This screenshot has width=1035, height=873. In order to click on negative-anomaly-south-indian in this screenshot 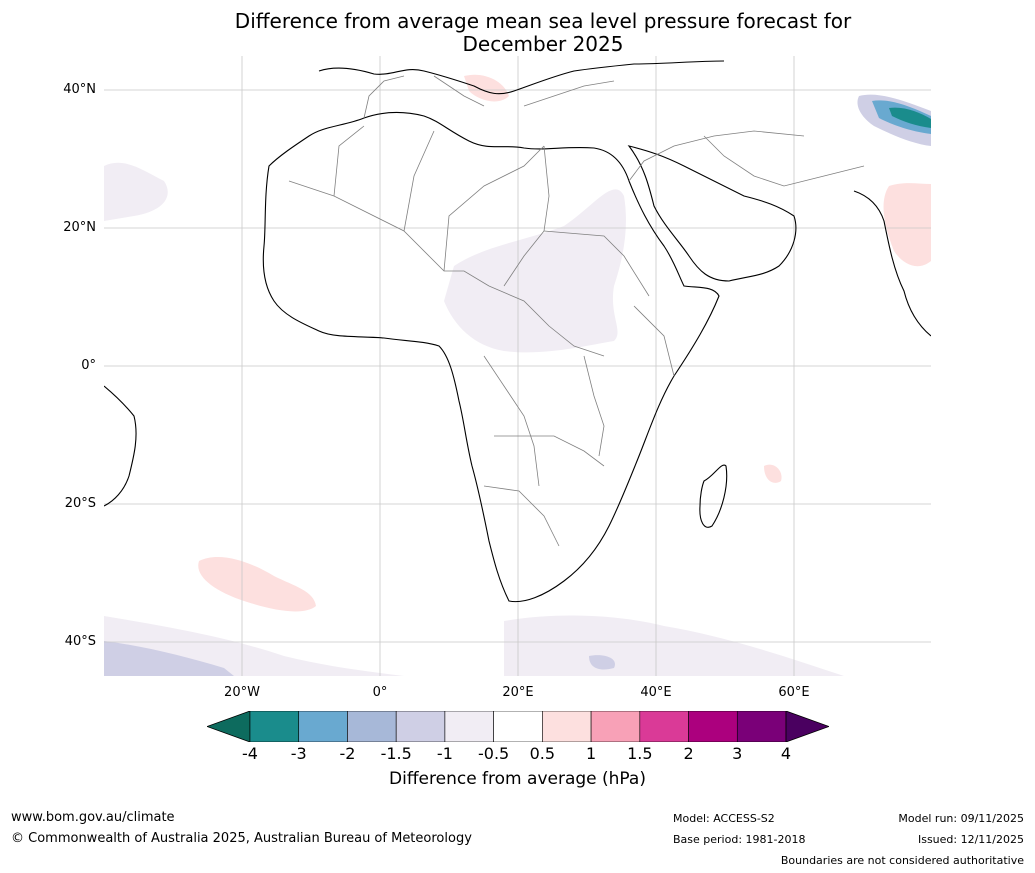, I will do `click(674, 645)`.